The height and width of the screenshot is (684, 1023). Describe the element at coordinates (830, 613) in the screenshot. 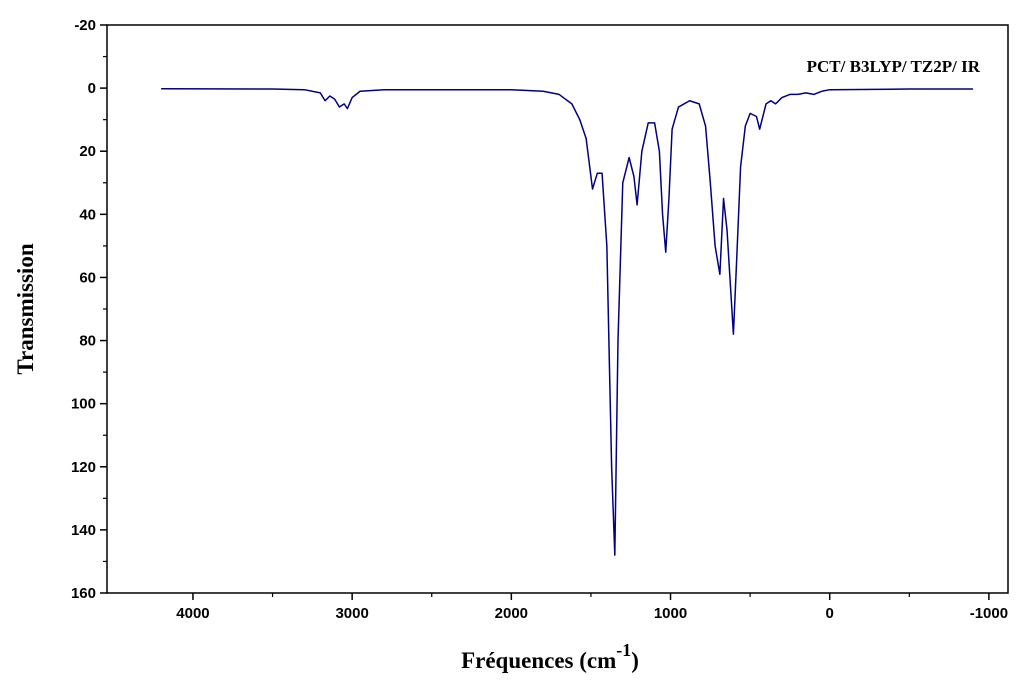

I see `x-tick-label: 0` at that location.